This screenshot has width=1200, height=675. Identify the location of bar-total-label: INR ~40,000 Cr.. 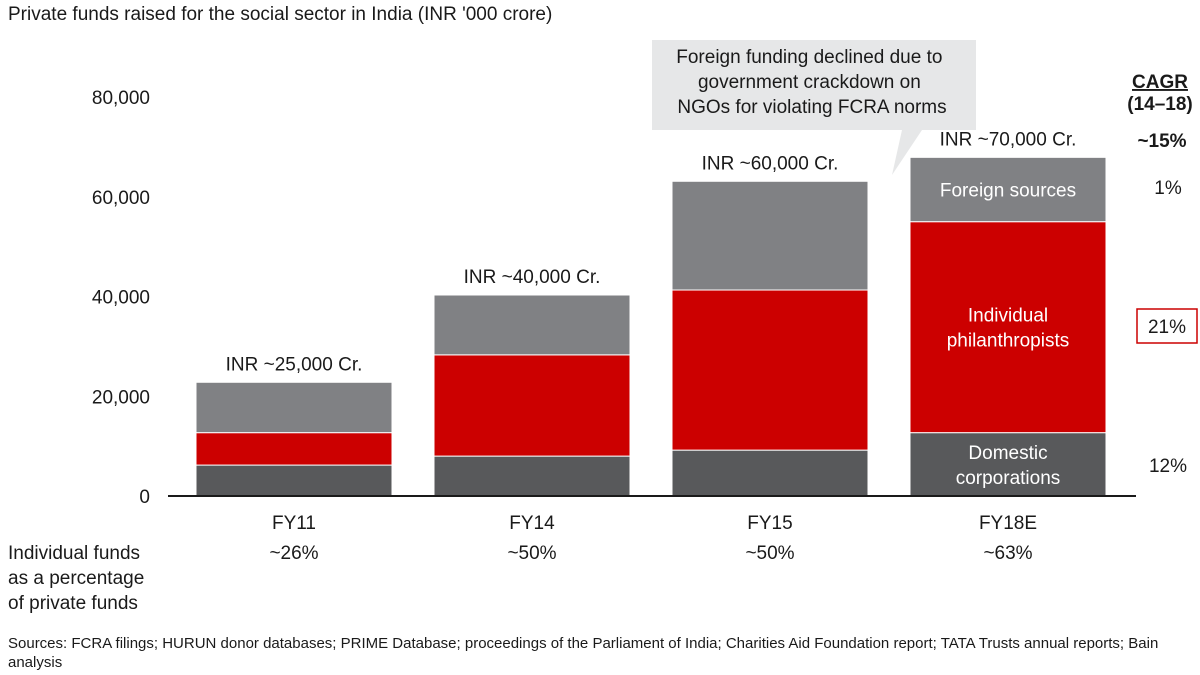
(532, 277).